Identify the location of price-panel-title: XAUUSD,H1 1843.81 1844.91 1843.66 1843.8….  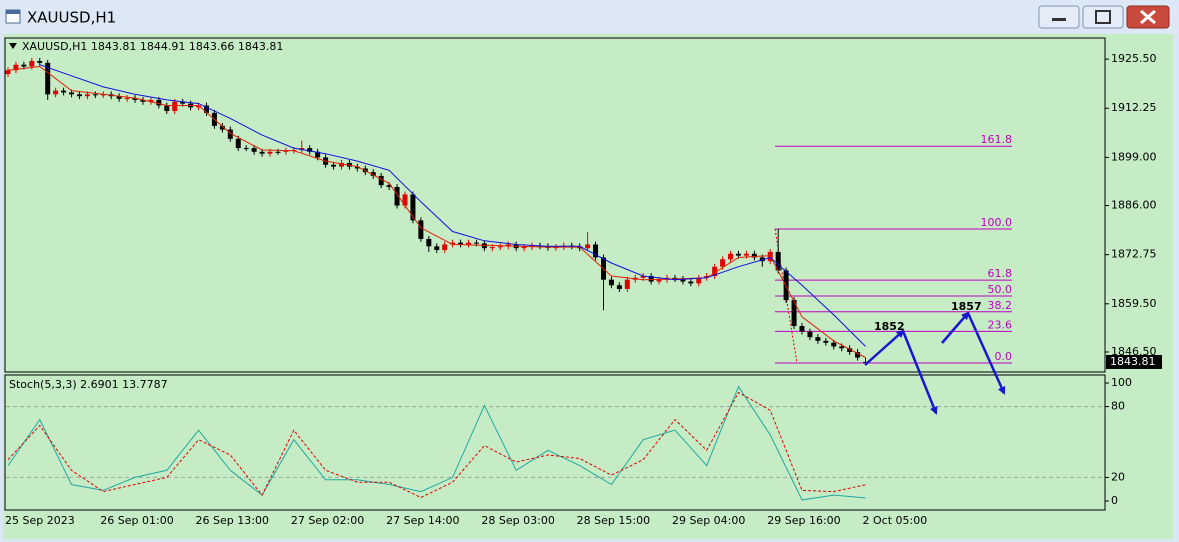
(152, 46).